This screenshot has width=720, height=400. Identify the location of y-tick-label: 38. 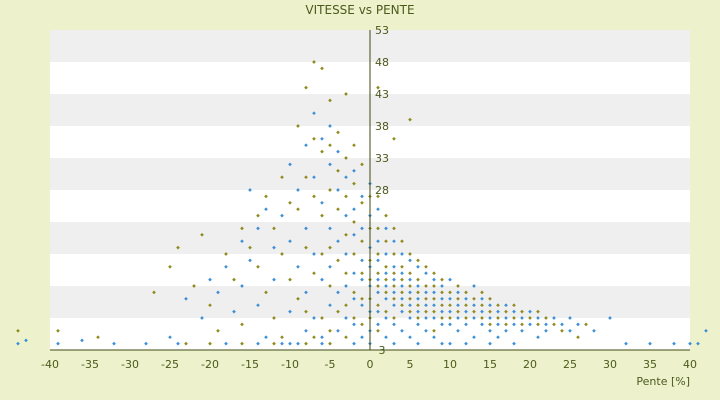
(382, 126).